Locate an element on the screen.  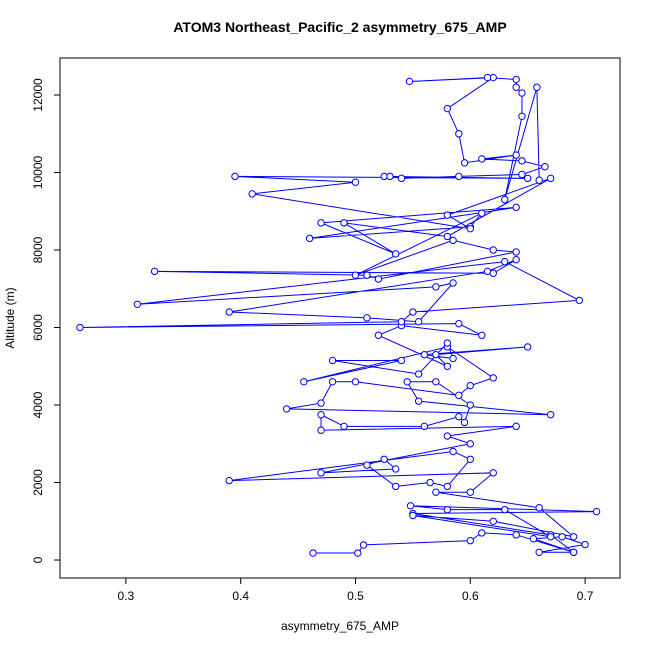
y-tick-label: 0 is located at coordinates (38, 559).